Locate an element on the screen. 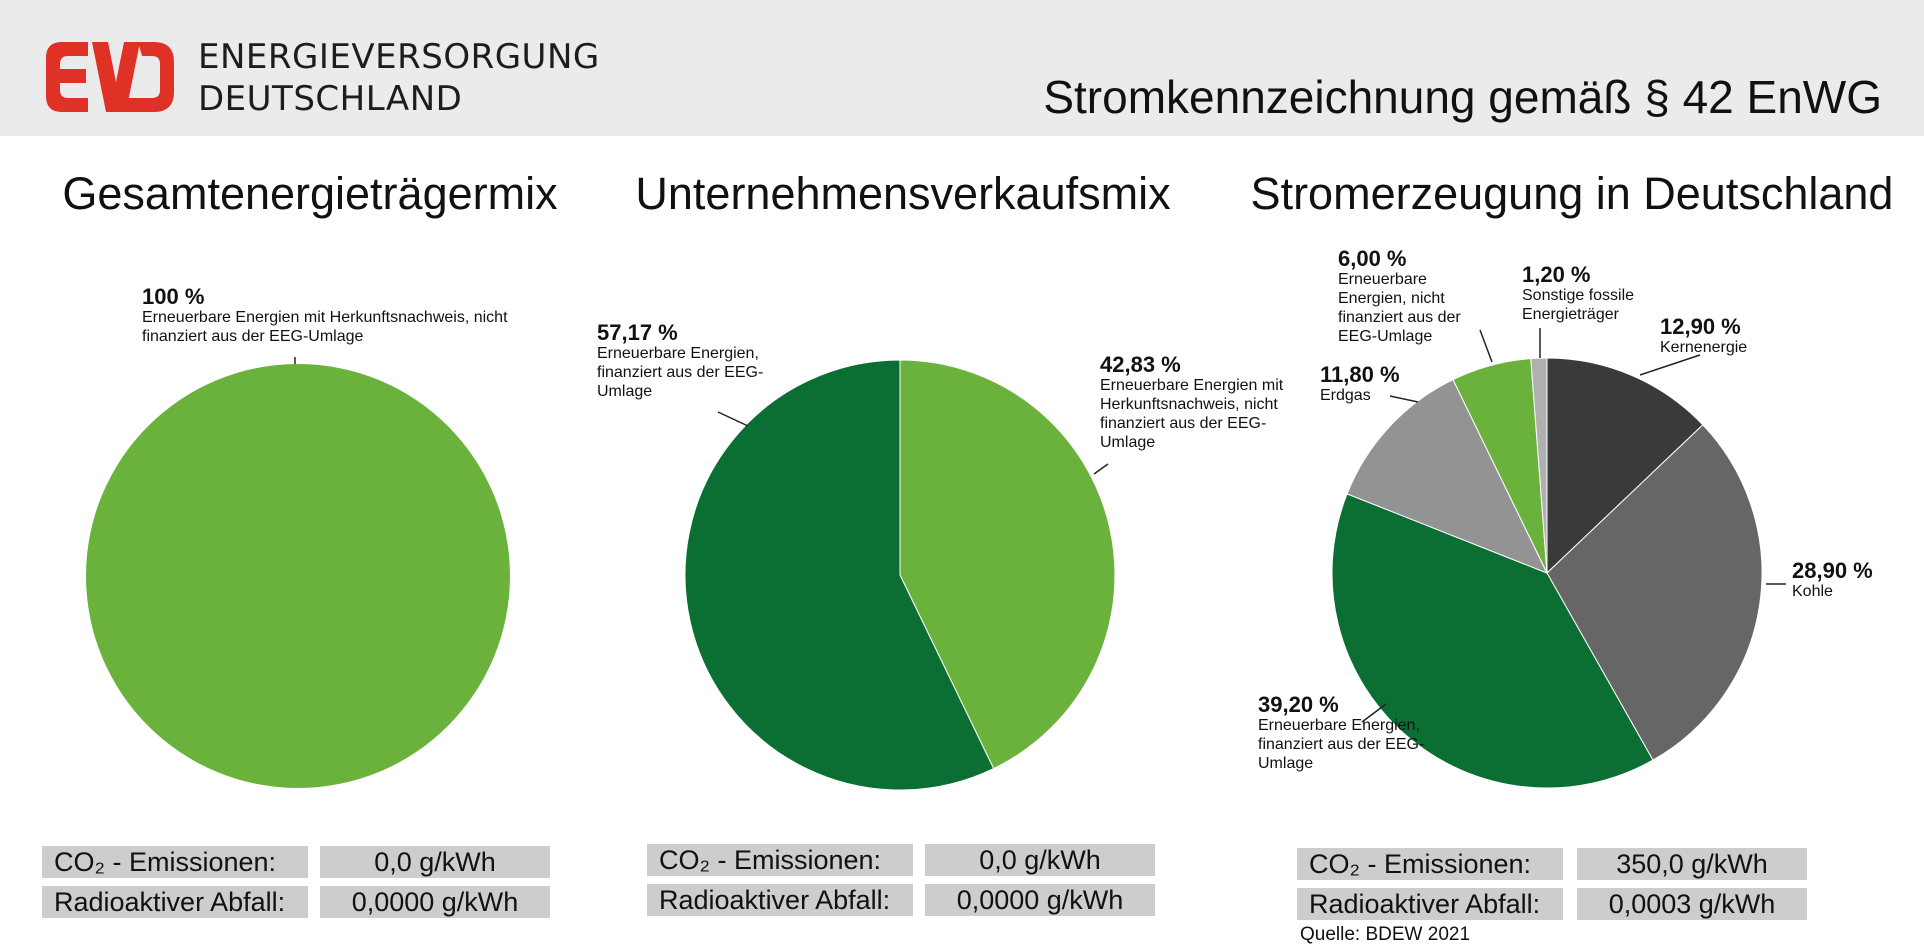 This screenshot has height=948, width=1924. page-title: Stromkennzeichnung gemäß § 42 EnWG is located at coordinates (1462, 97).